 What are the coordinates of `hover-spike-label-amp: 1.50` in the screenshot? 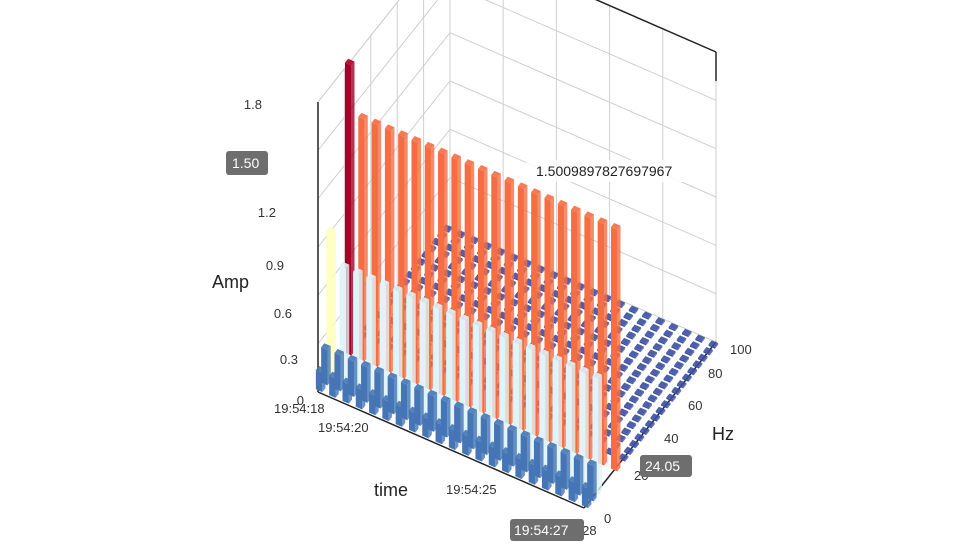 It's located at (247, 163).